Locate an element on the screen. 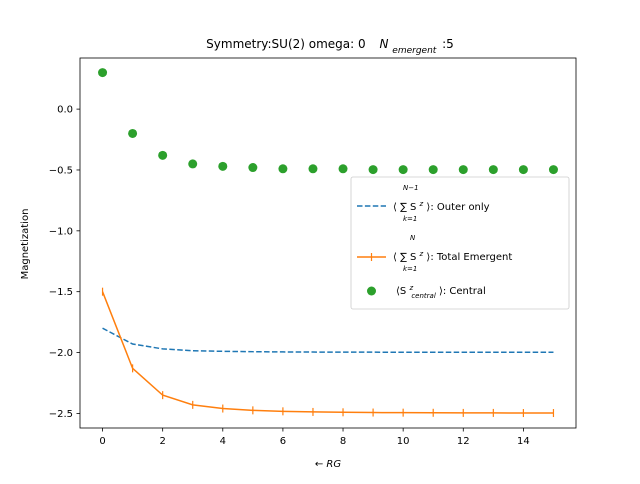 The width and height of the screenshot is (640, 484). chart-title: Symmetry:SU(2) omega: 0 N emergent :5 is located at coordinates (330, 46).